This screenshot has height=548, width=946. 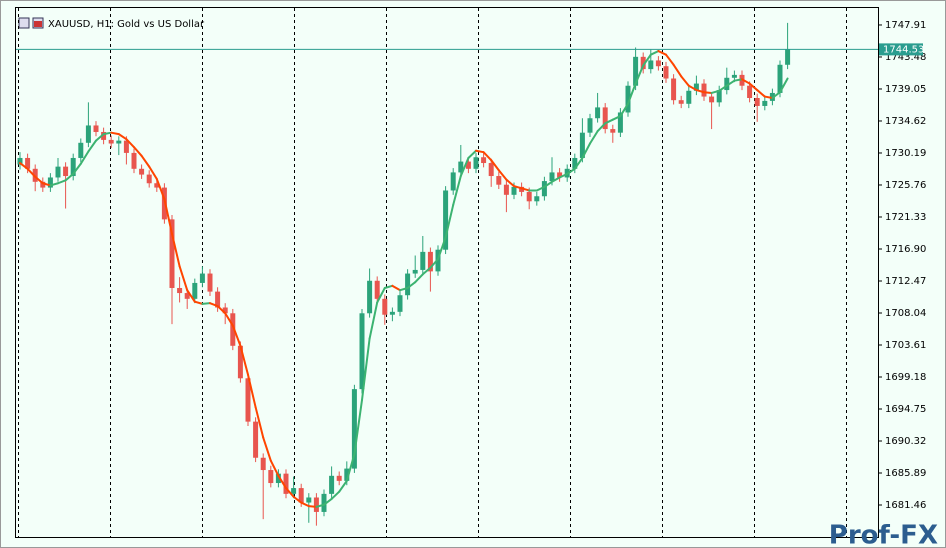 What do you see at coordinates (905, 377) in the screenshot?
I see `y-tick-label: 1699.18` at bounding box center [905, 377].